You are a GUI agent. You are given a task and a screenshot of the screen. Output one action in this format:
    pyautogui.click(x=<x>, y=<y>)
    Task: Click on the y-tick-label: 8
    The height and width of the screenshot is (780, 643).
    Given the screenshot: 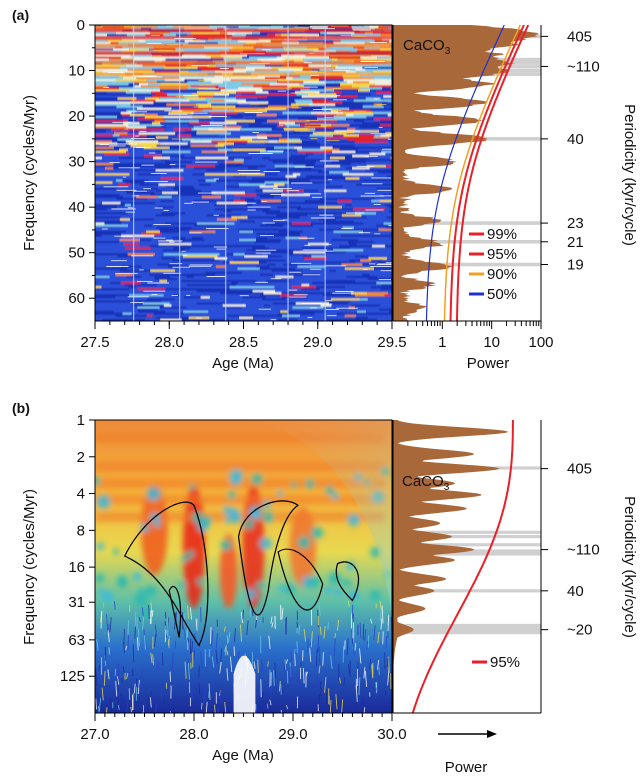 What is the action you would take?
    pyautogui.click(x=81, y=530)
    